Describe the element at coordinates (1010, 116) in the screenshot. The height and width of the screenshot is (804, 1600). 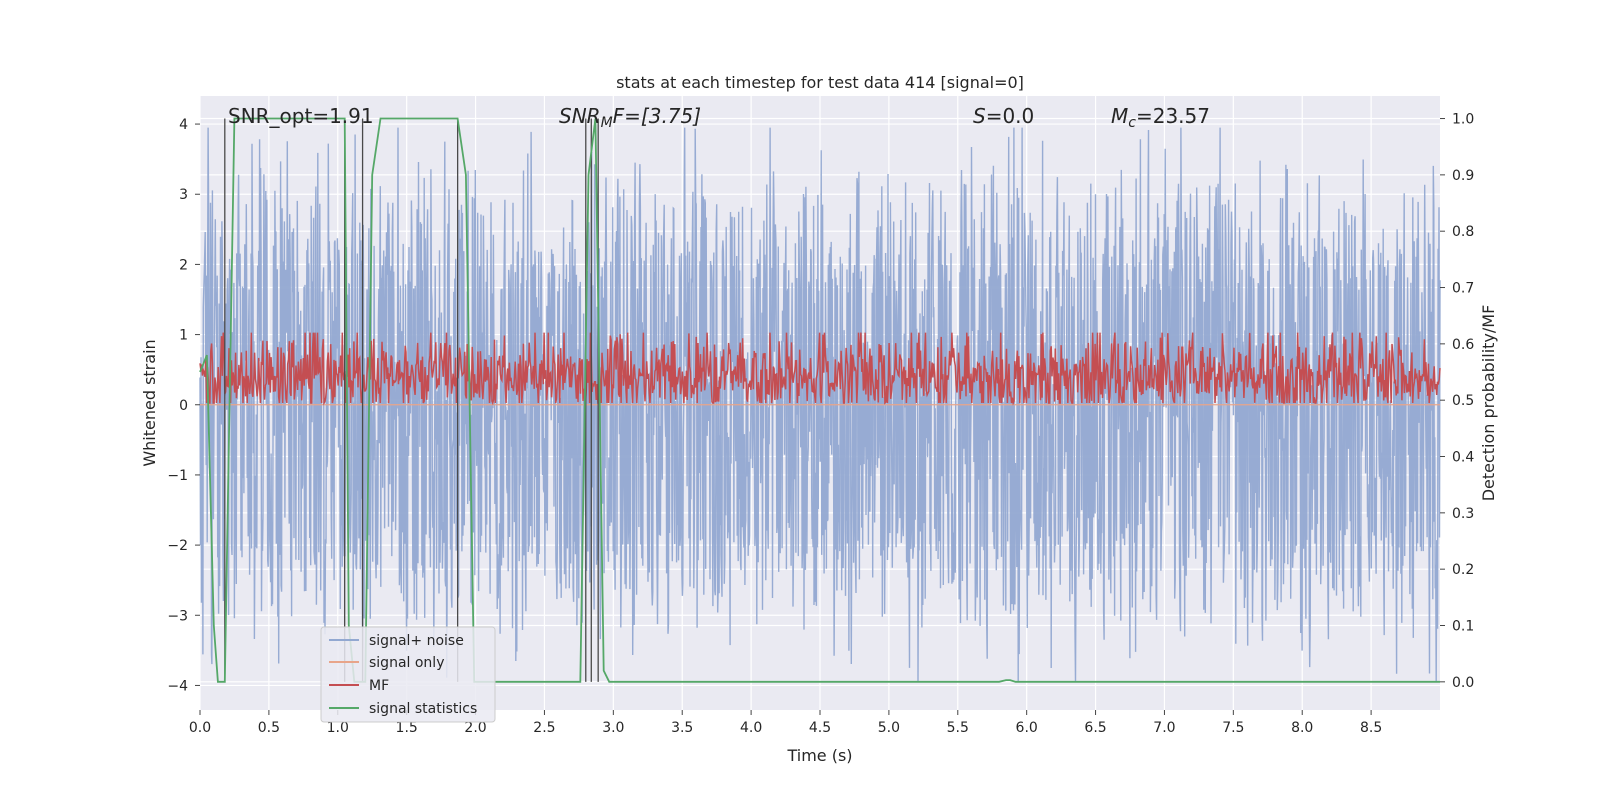
I see `s-rest: =0.0` at that location.